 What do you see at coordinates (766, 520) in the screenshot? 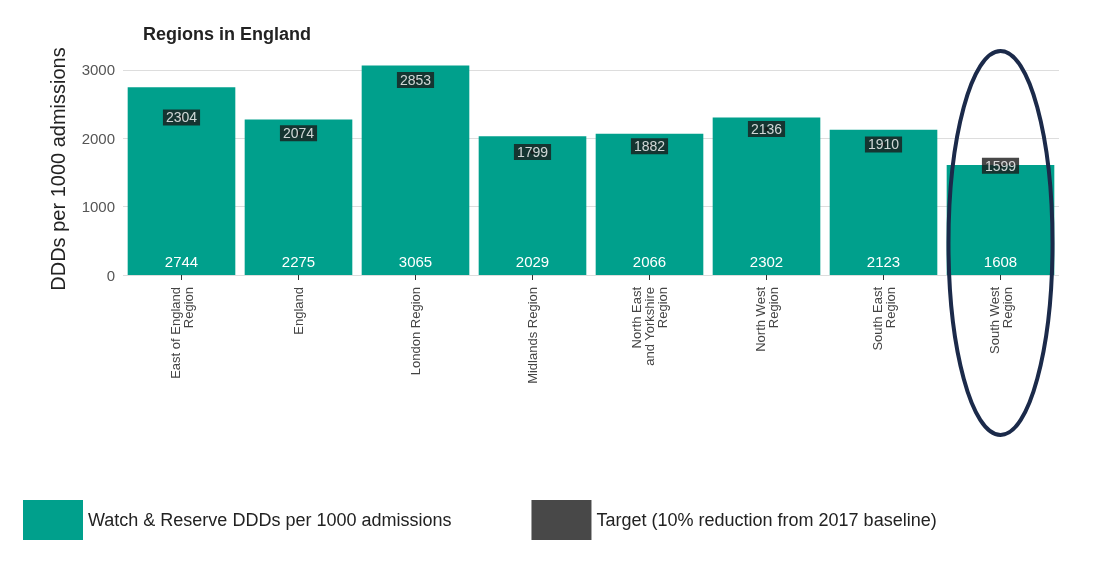
I see `legend-label: Target (10% reduction from 2017 baseline)` at bounding box center [766, 520].